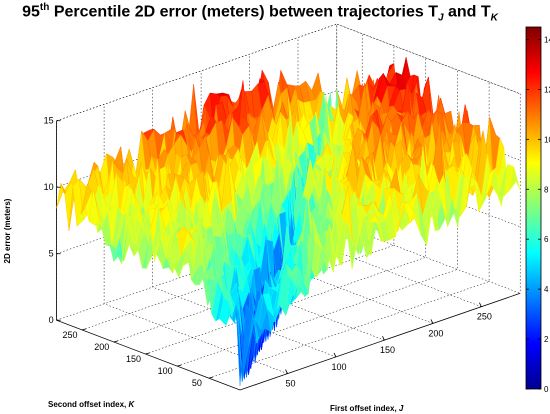 This screenshot has width=550, height=414. What do you see at coordinates (546, 339) in the screenshot?
I see `colorbar-tick-label: 2` at bounding box center [546, 339].